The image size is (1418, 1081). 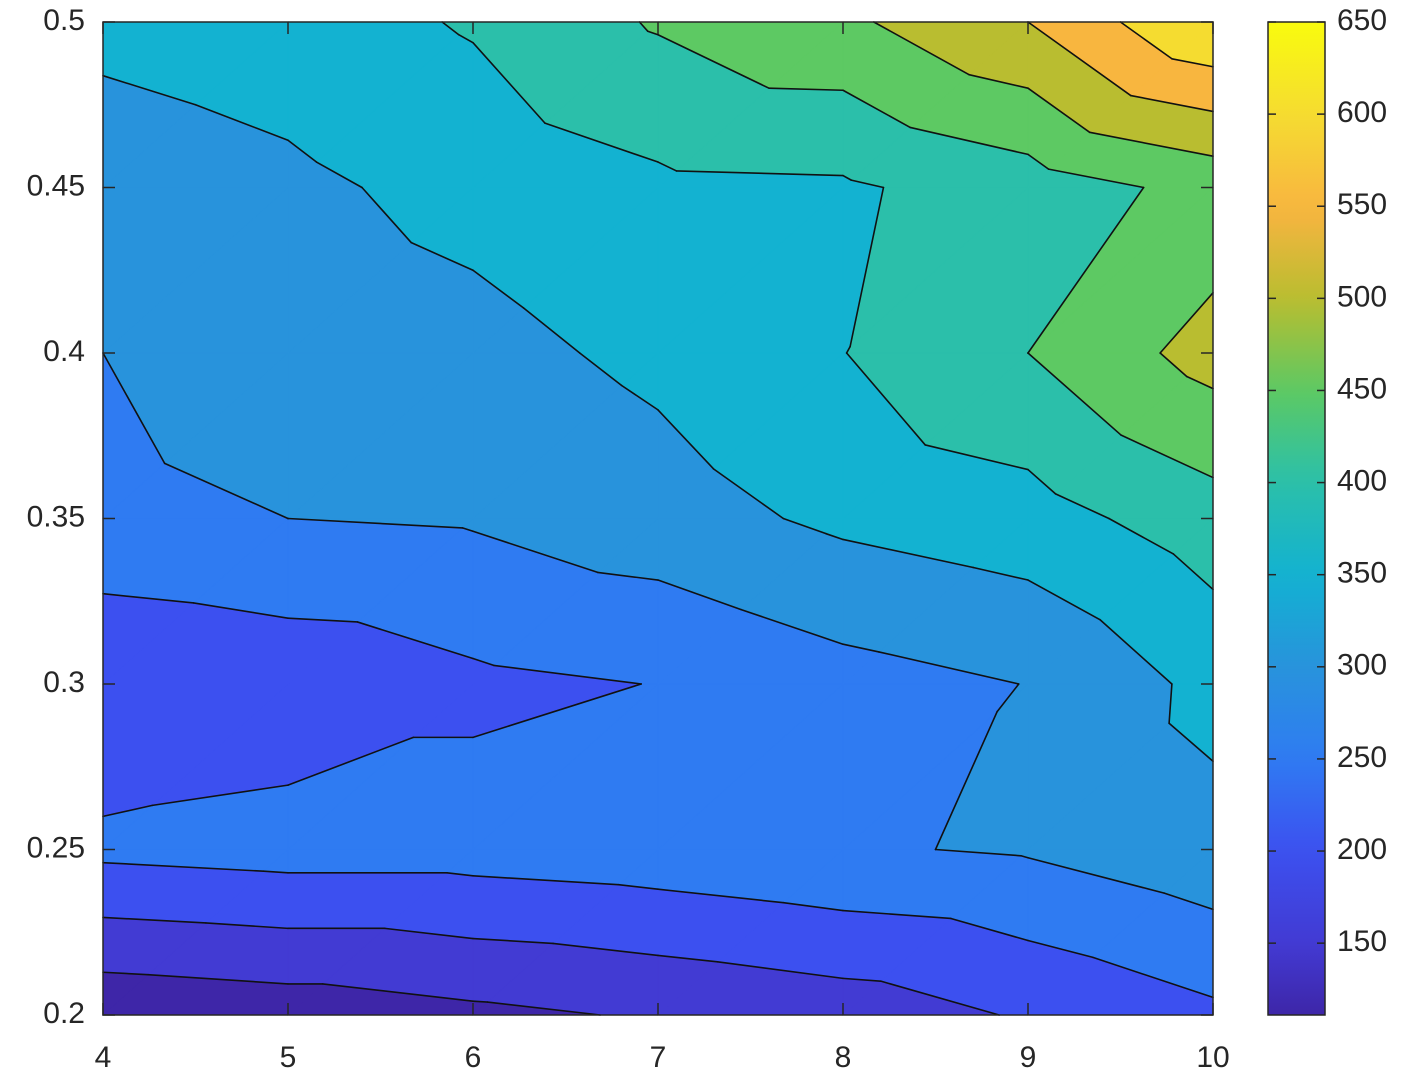 What do you see at coordinates (1362, 112) in the screenshot?
I see `colorbar-tick-label: 600` at bounding box center [1362, 112].